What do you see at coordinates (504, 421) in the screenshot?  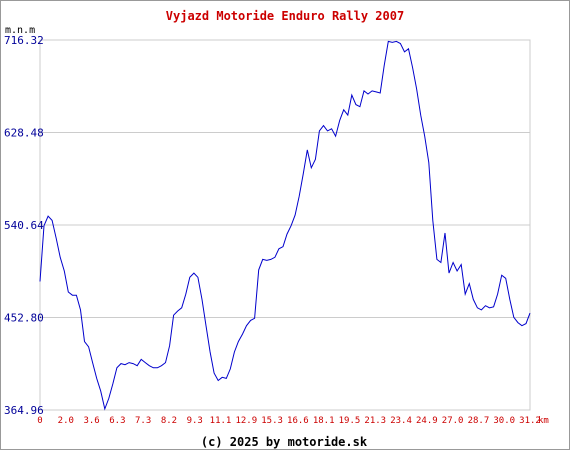 I see `x-tick-label: 30.0` at bounding box center [504, 421].